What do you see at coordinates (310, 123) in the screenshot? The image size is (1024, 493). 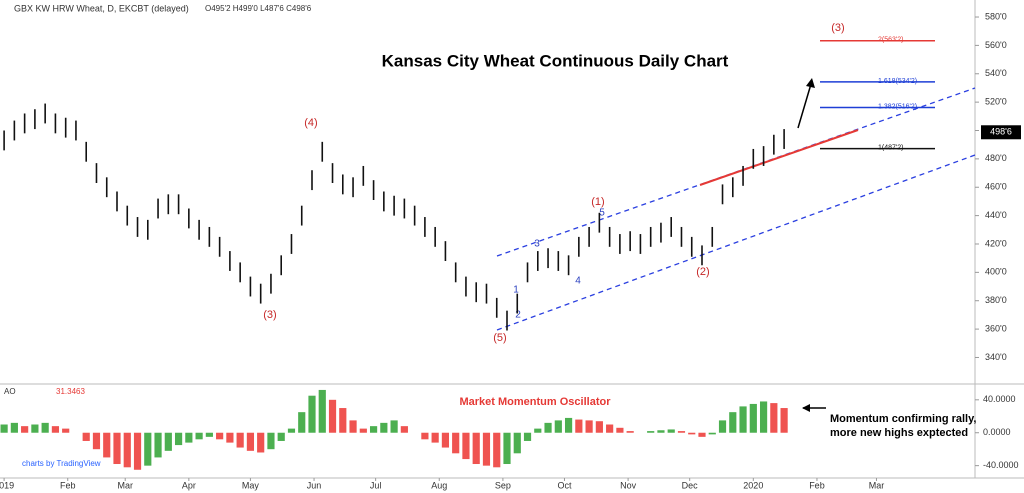 I see `wave-label: (4)` at bounding box center [310, 123].